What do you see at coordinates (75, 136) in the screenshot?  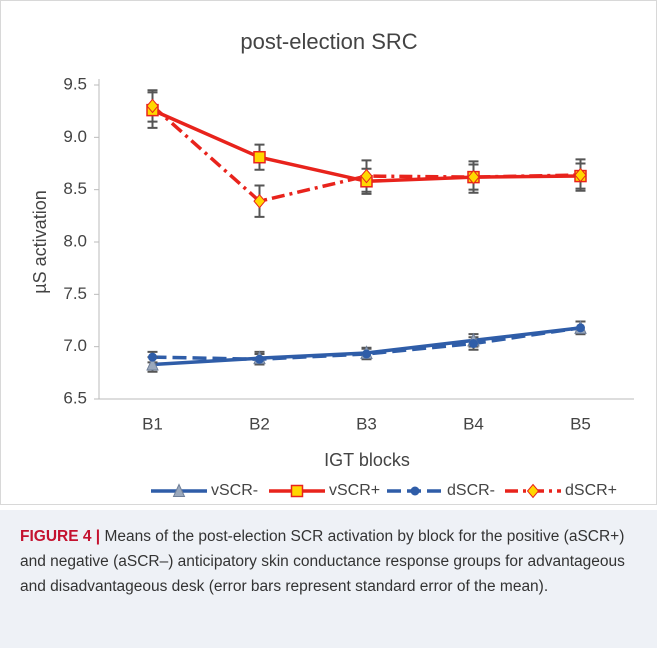 I see `y-tick-label: 9.0` at bounding box center [75, 136].